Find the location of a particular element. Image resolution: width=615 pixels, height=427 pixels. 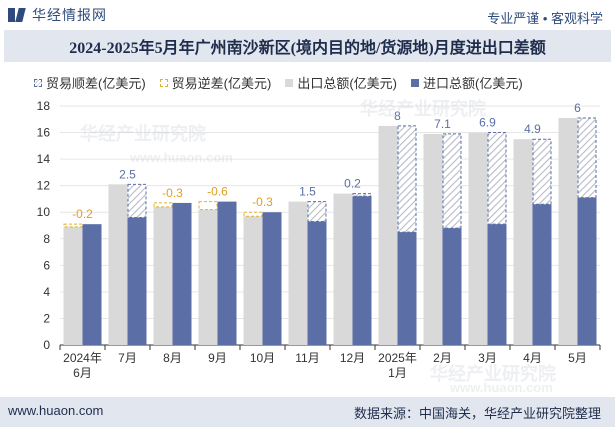

x-tick-label: 3月 is located at coordinates (487, 358).